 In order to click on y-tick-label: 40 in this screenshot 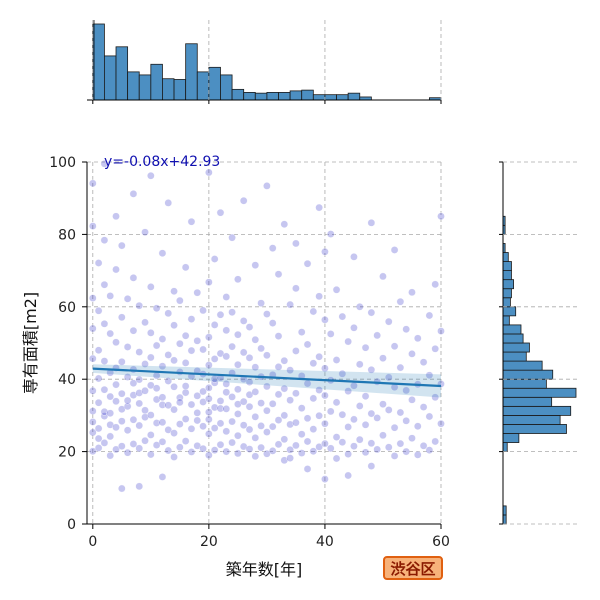, I will do `click(67, 380)`.